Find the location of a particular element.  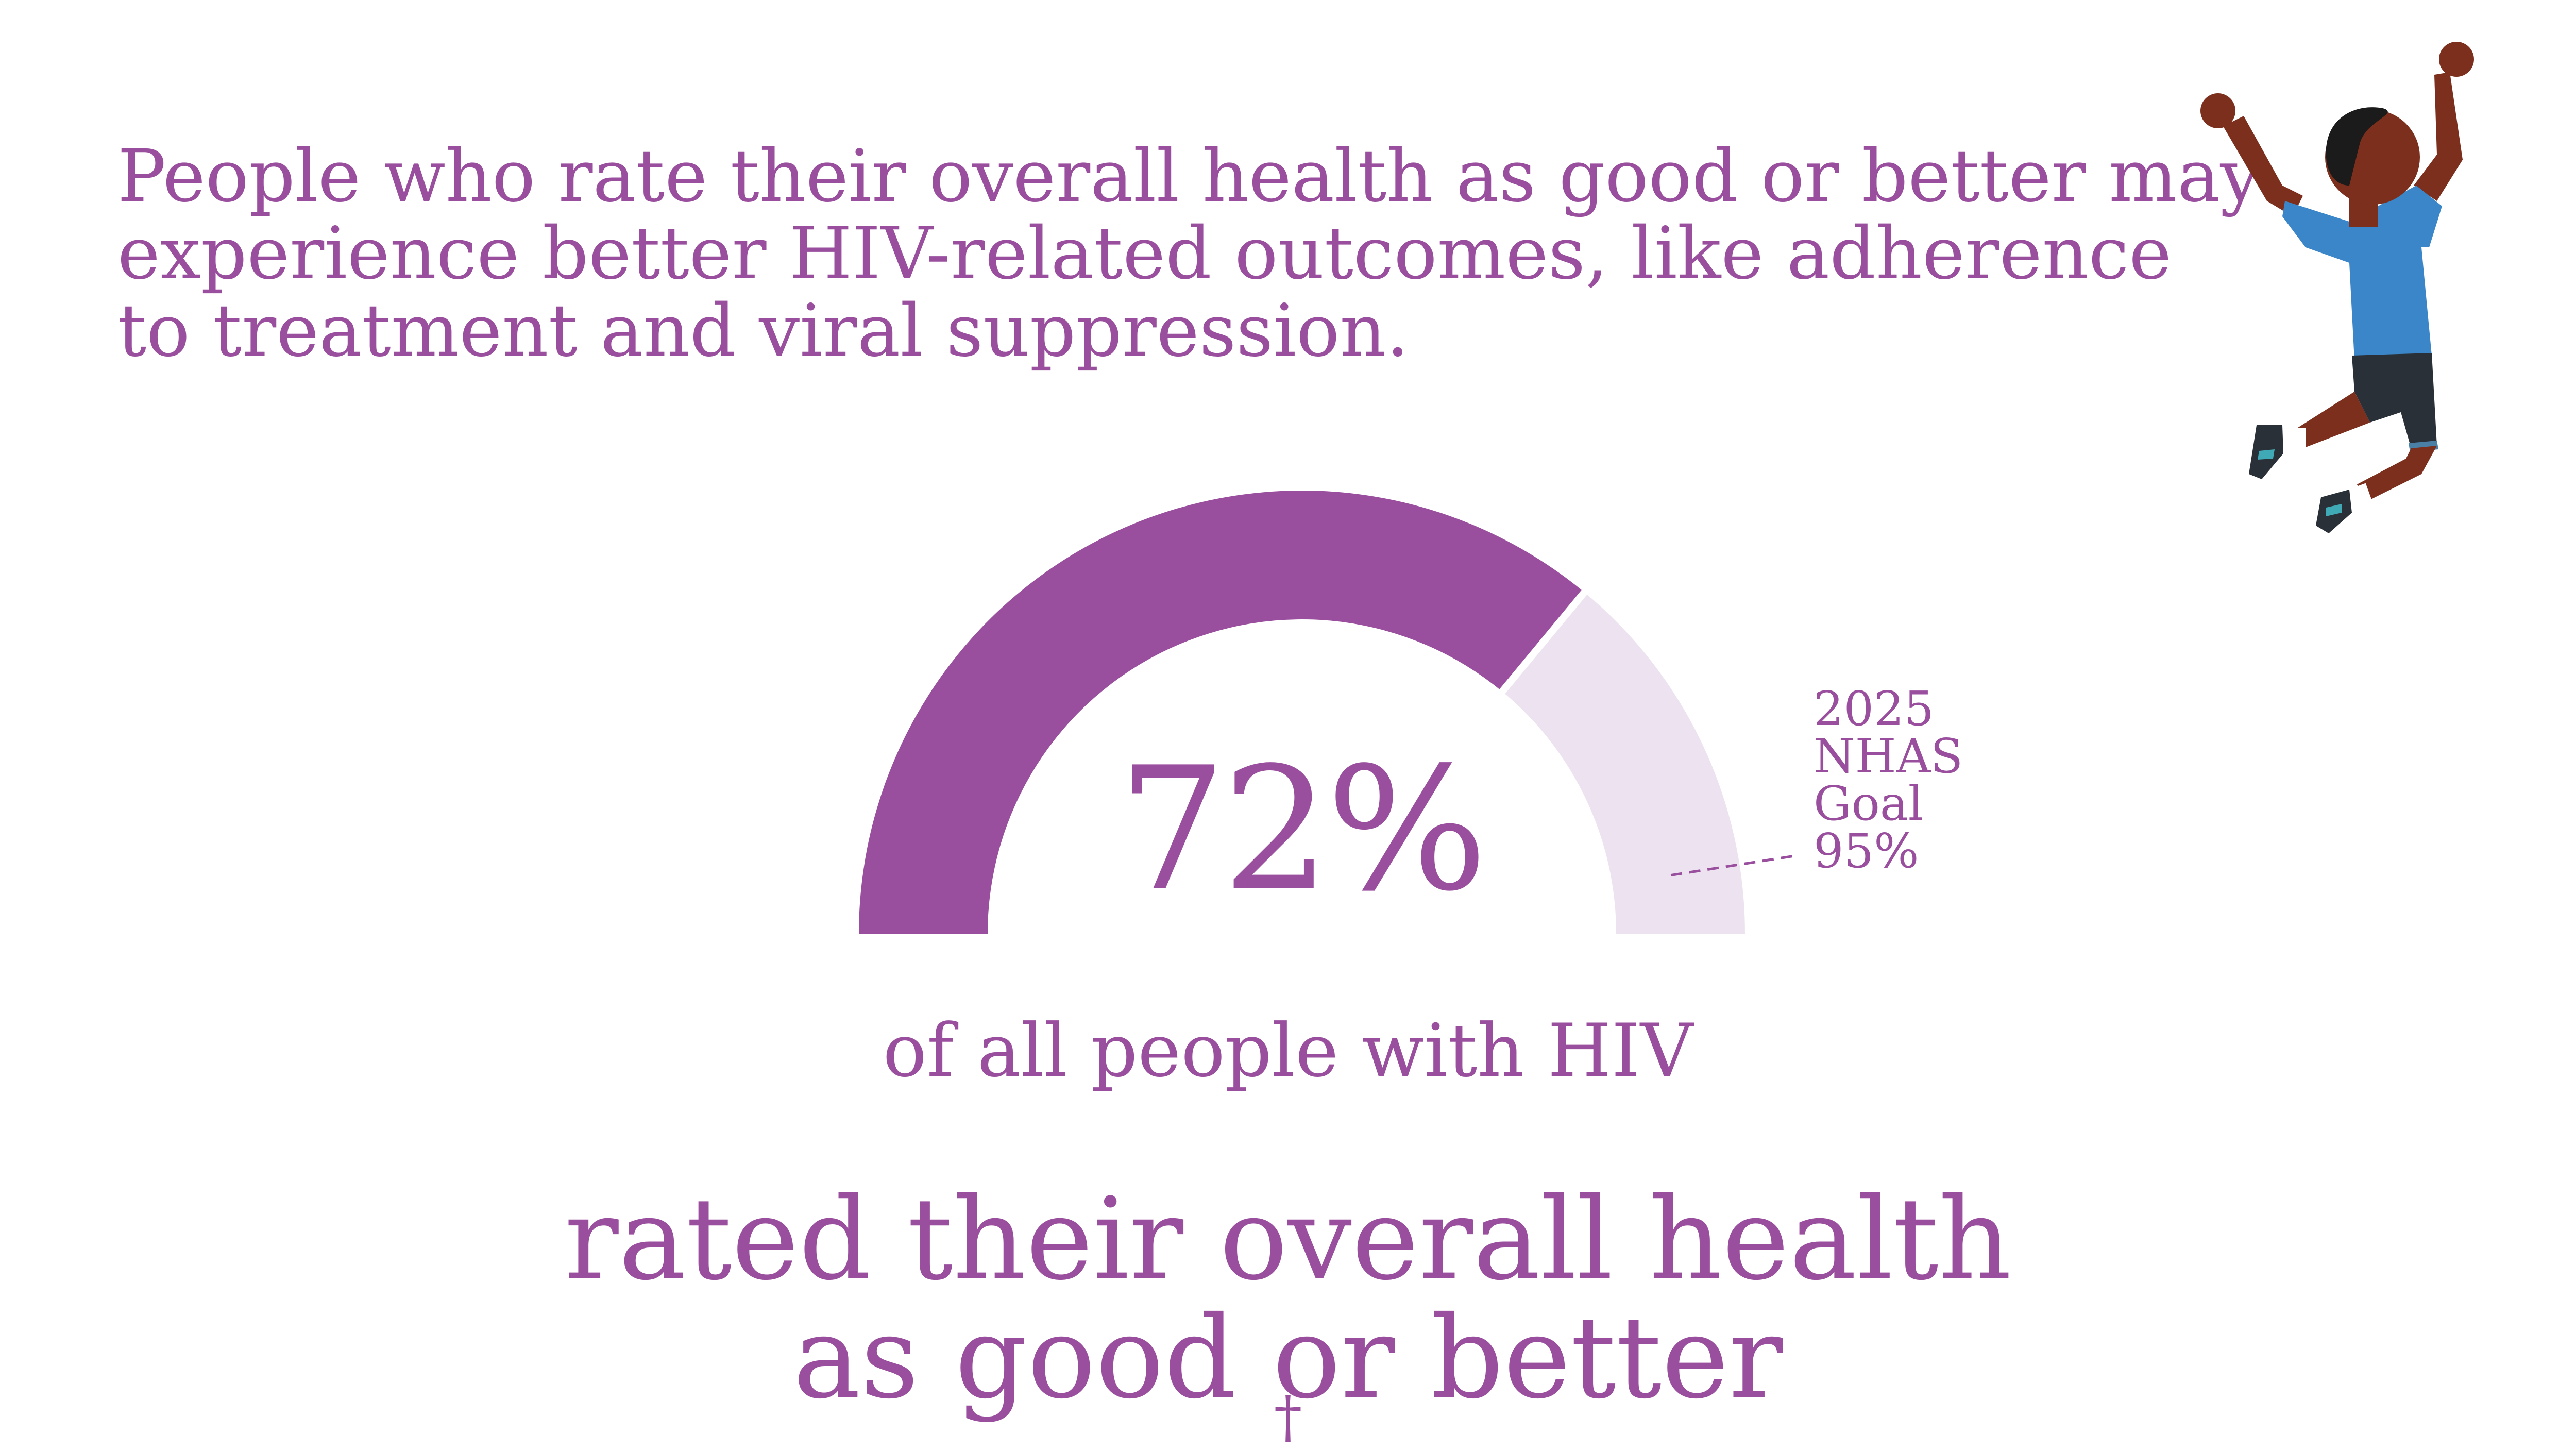

headline-line-2-text: as good or better is located at coordinates (1288, 1358).